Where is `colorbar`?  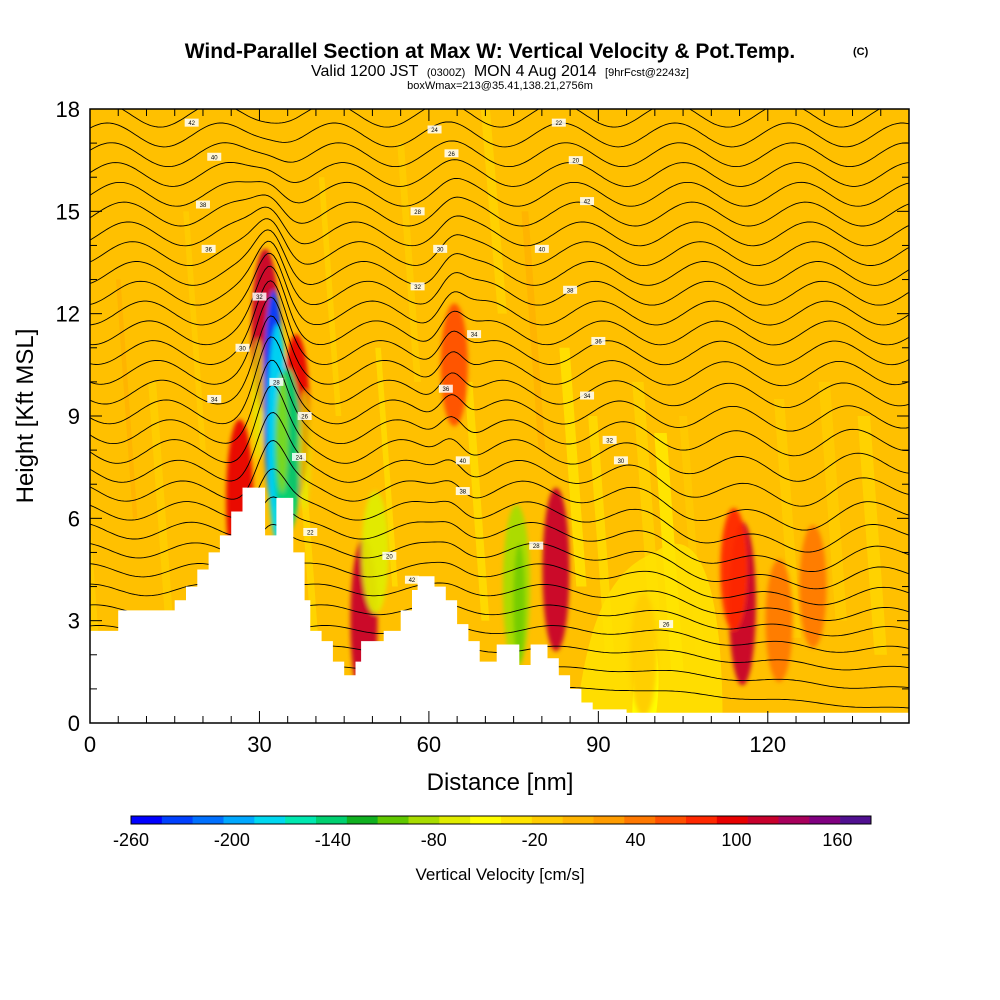
colorbar is located at coordinates (501, 820).